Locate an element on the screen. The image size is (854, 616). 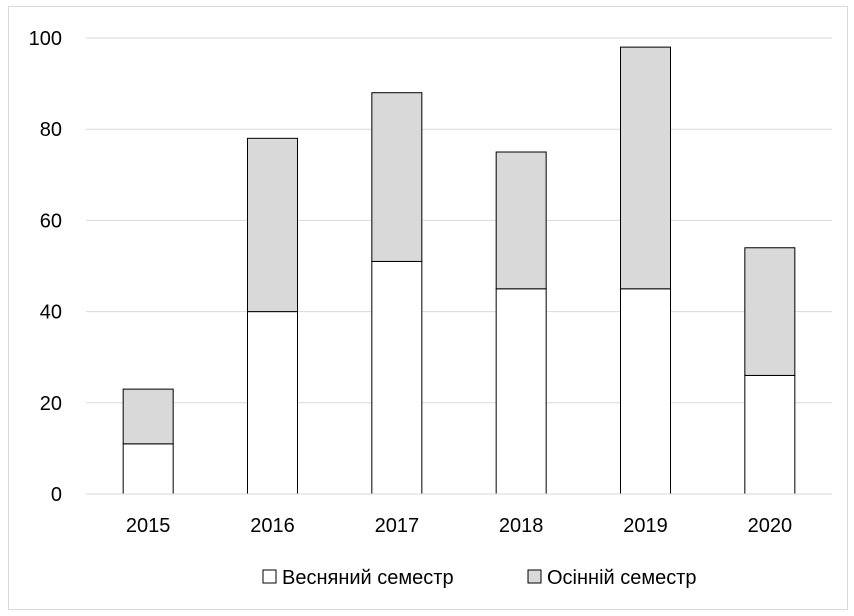
legend-label: Весняний семестр is located at coordinates (368, 578).